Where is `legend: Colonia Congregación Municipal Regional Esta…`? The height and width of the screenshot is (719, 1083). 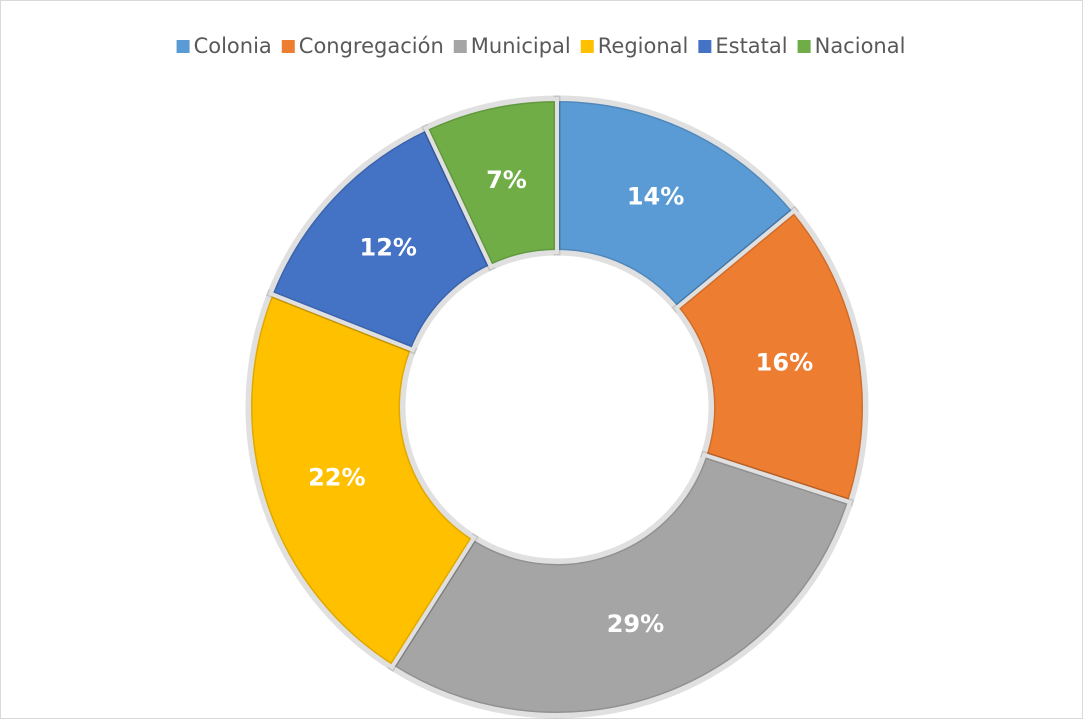 legend: Colonia Congregación Municipal Regional Esta… is located at coordinates (541, 46).